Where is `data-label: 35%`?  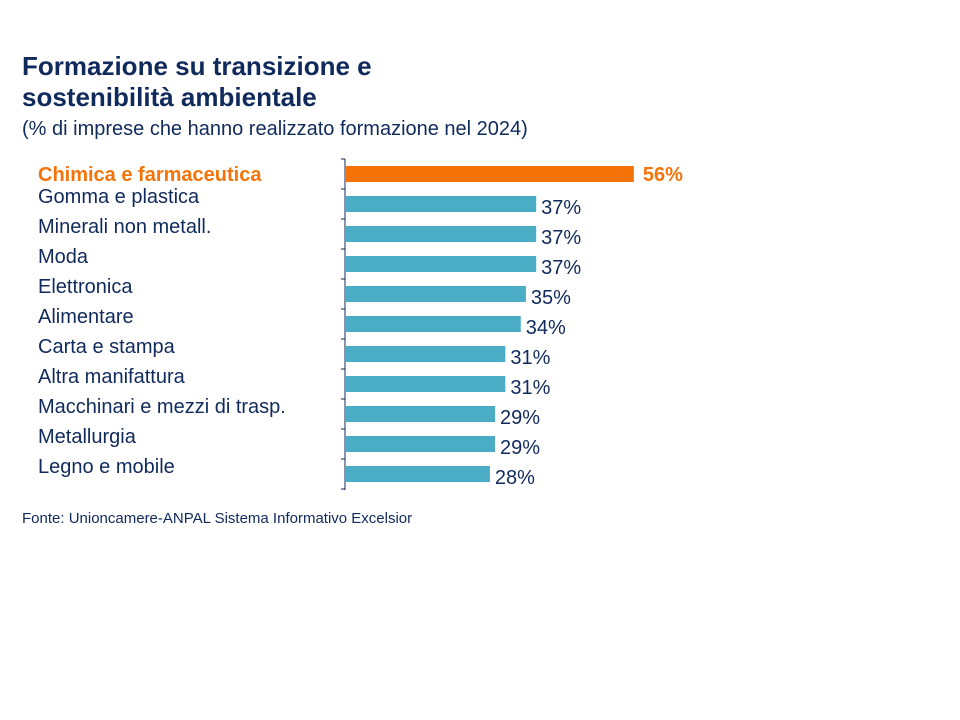
data-label: 35% is located at coordinates (551, 298).